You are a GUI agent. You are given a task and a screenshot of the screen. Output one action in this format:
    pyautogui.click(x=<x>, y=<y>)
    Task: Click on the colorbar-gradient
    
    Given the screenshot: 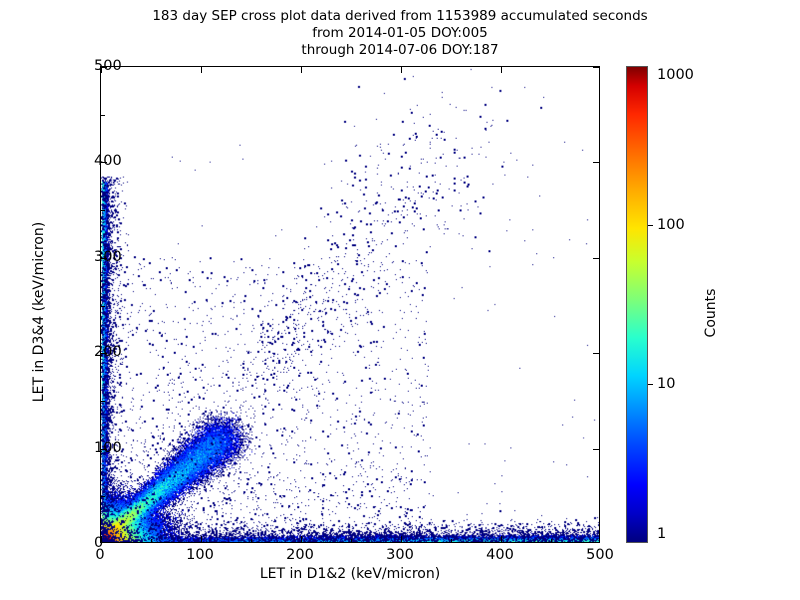 What is the action you would take?
    pyautogui.click(x=637, y=304)
    